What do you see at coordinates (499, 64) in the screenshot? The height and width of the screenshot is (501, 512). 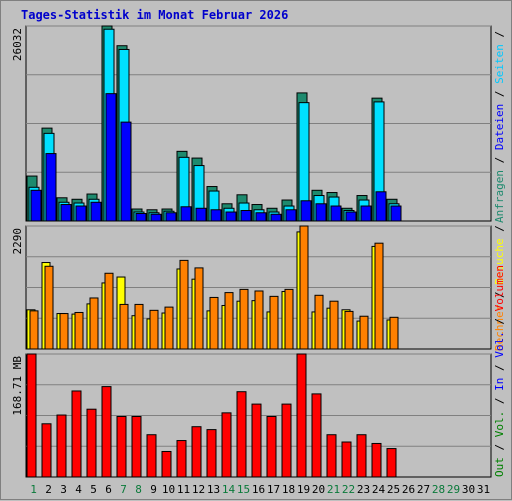 I see `legend-entry: Seiten` at bounding box center [499, 64].